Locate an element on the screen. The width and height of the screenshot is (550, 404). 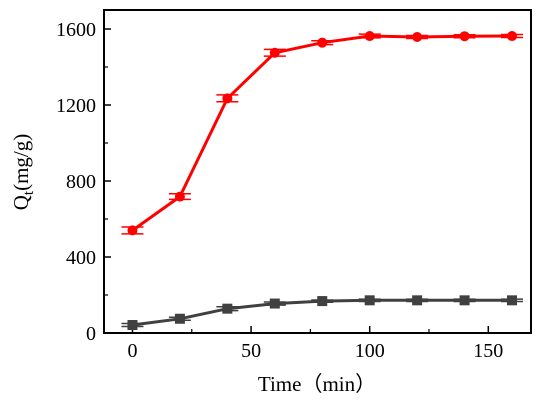
y-axis-title-sub: t is located at coordinates (29, 192).